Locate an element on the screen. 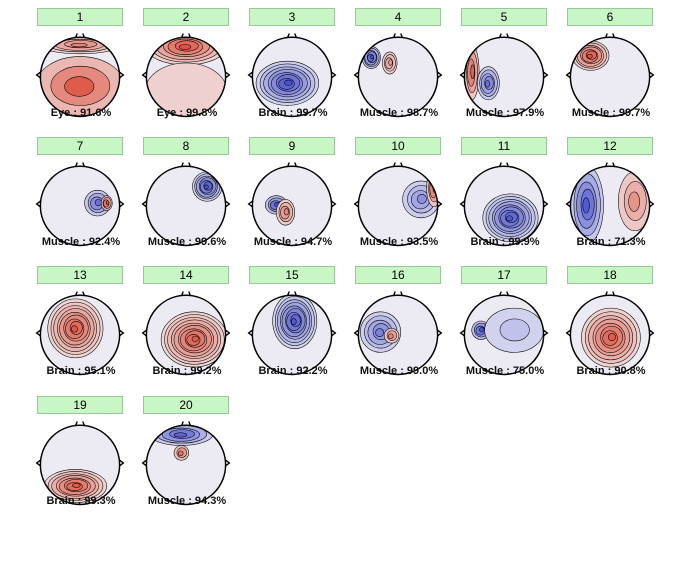 The width and height of the screenshot is (686, 576). component-cell: 10 Muscle : 93.5% is located at coordinates (399, 202).